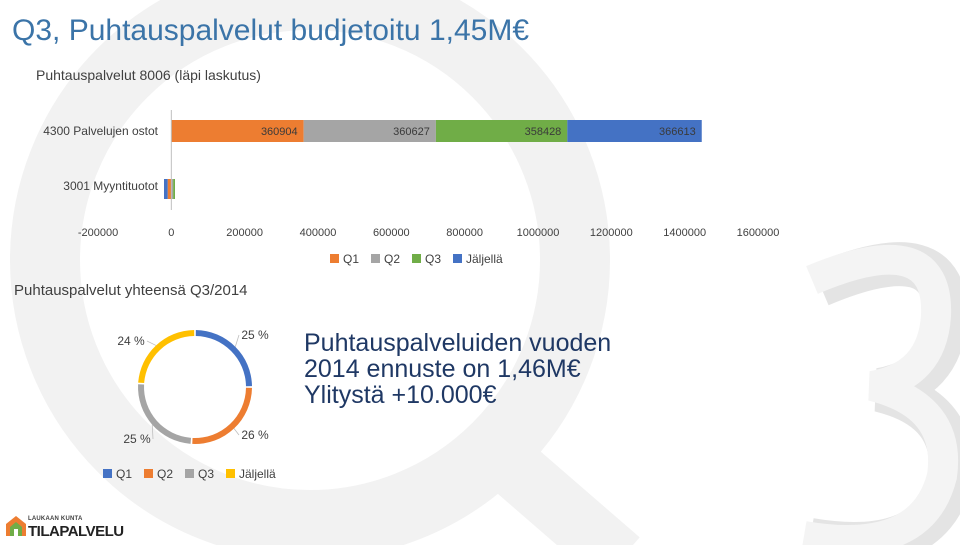 Image resolution: width=960 pixels, height=545 pixels. Describe the element at coordinates (279, 132) in the screenshot. I see `data-label: 360904` at that location.